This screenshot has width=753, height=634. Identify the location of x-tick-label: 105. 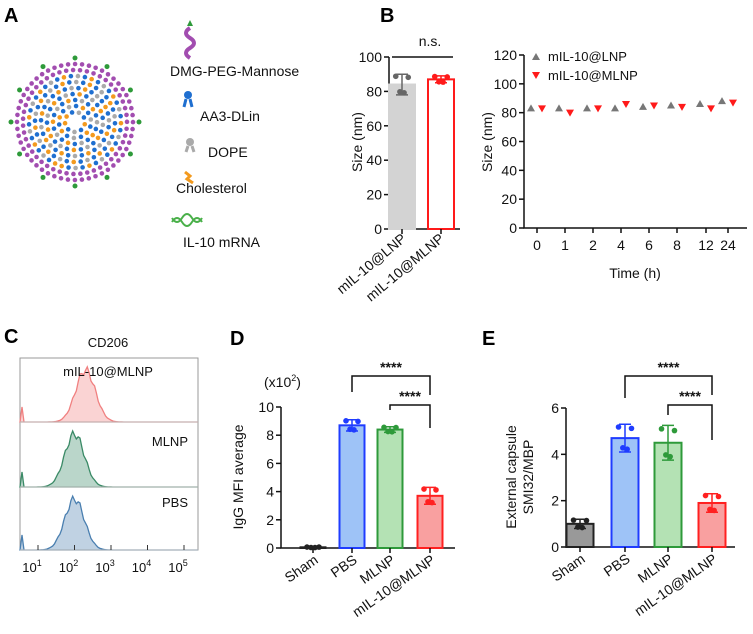
(177, 566).